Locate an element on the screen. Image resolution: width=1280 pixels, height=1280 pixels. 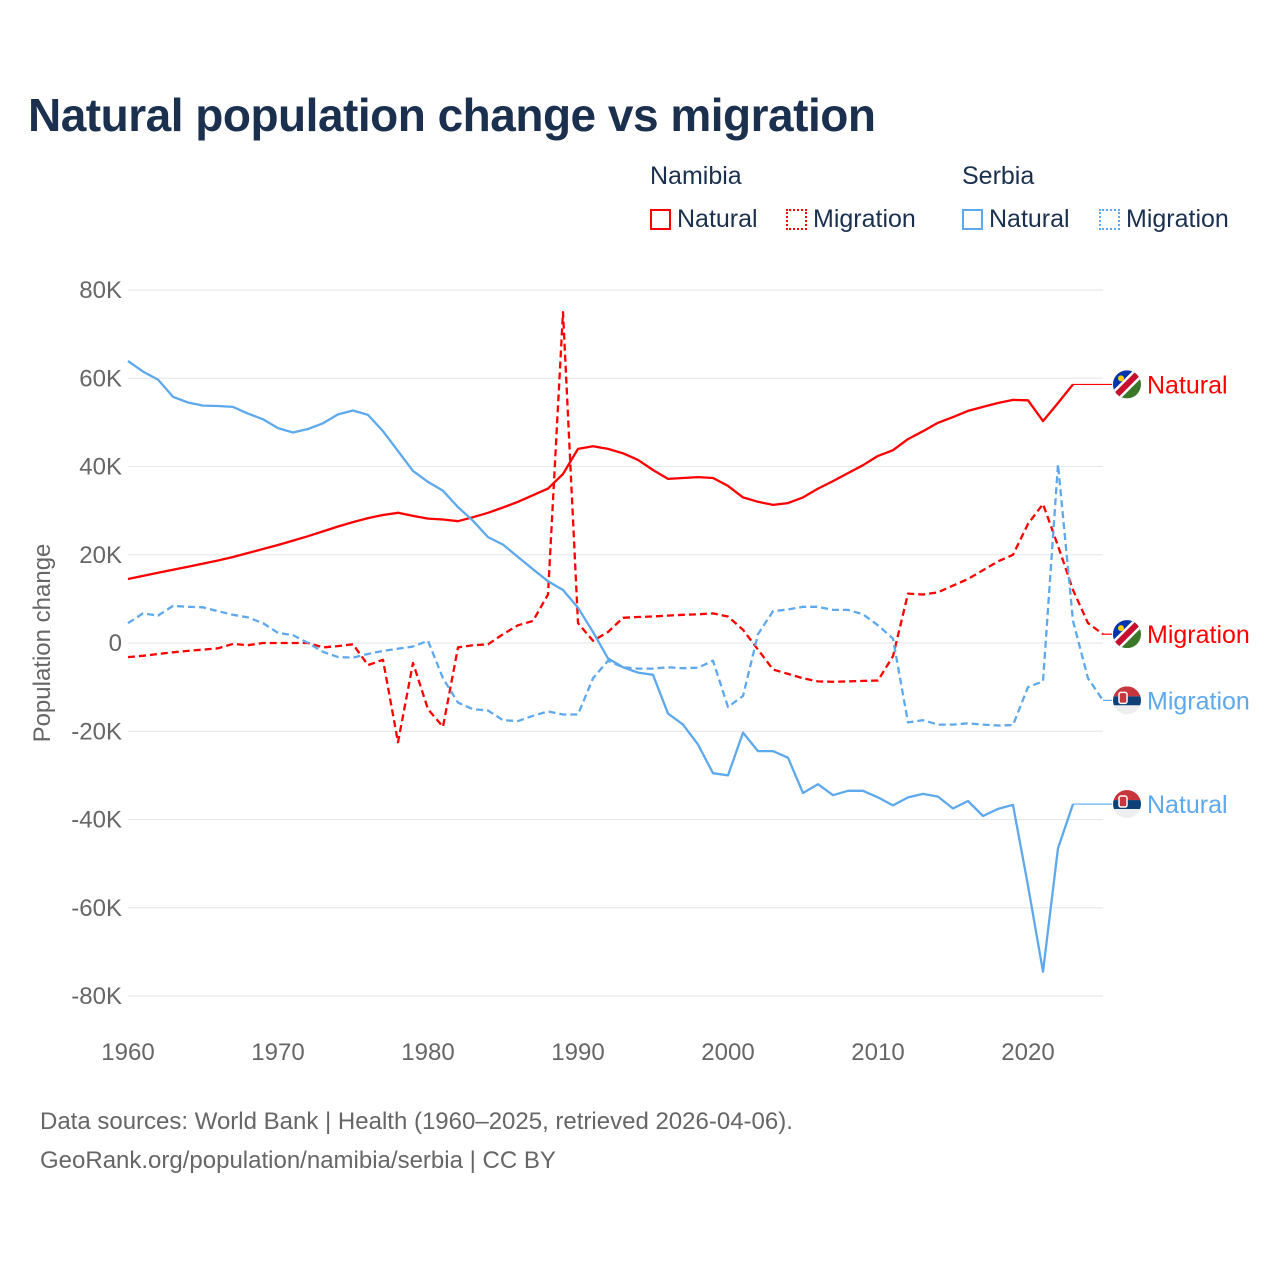
y-tick-label: -80K is located at coordinates (96, 996).